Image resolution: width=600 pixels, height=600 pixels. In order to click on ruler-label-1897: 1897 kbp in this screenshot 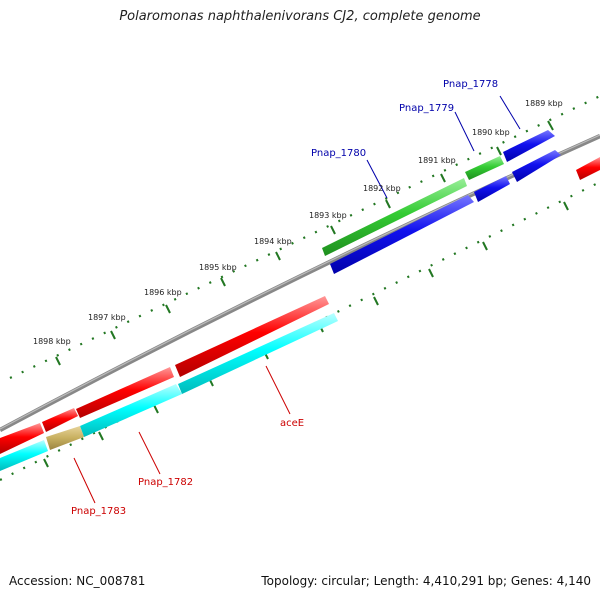, I will do `click(107, 317)`.